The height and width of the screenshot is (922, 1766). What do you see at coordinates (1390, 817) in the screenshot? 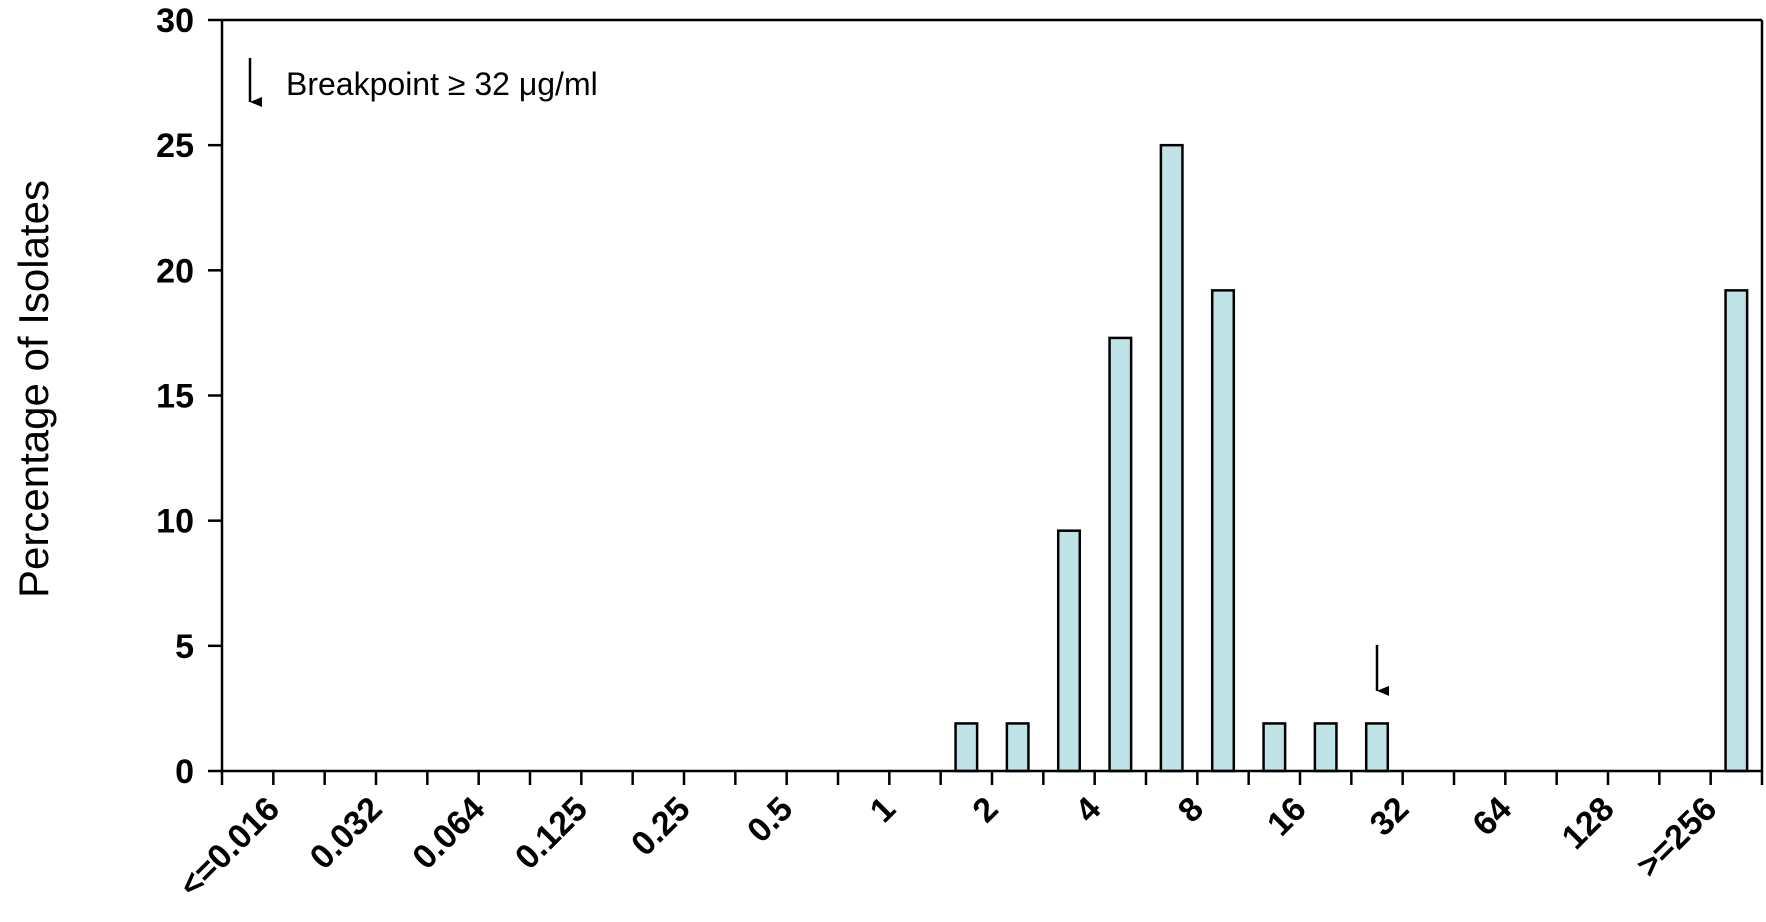
I see `x-tick-label: 32` at bounding box center [1390, 817].